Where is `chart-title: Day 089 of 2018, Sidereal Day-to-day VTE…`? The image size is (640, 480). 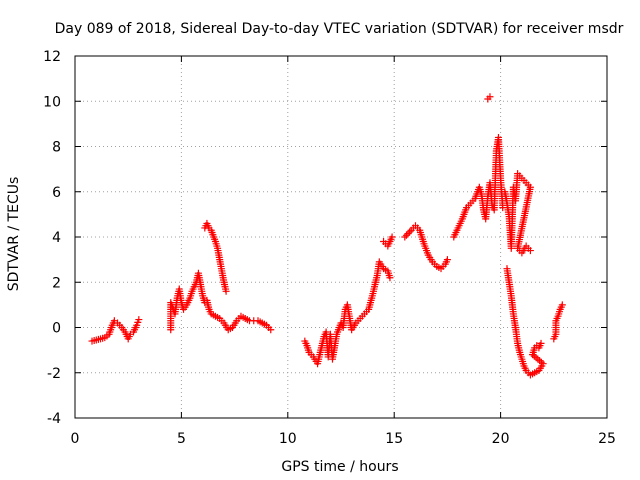 chart-title: Day 089 of 2018, Sidereal Day-to-day VTE… is located at coordinates (339, 29).